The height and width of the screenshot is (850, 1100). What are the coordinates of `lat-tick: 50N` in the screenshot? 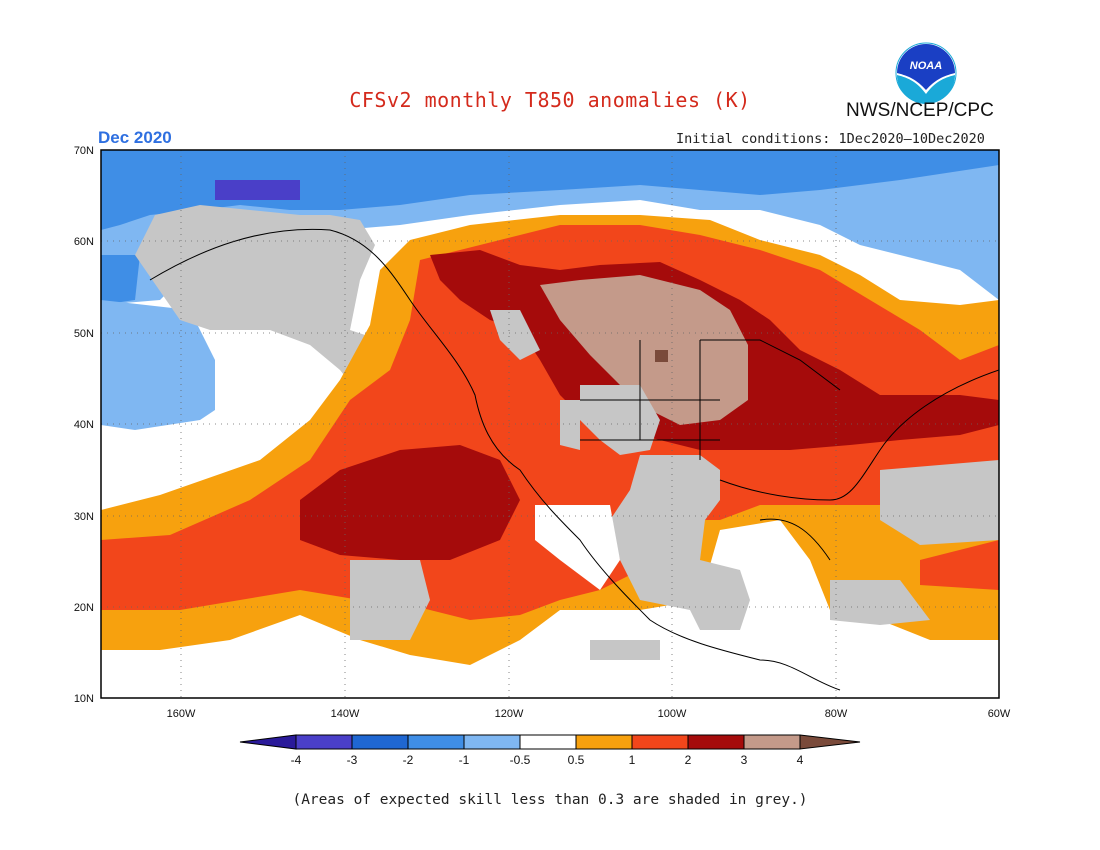 It's located at (84, 334).